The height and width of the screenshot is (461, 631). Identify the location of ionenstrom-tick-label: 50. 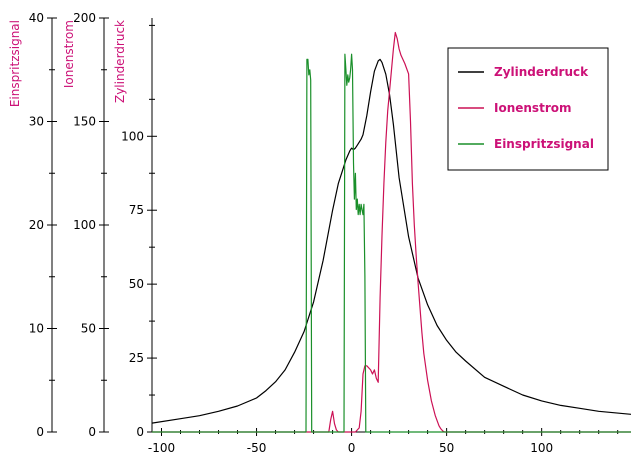
(88, 329).